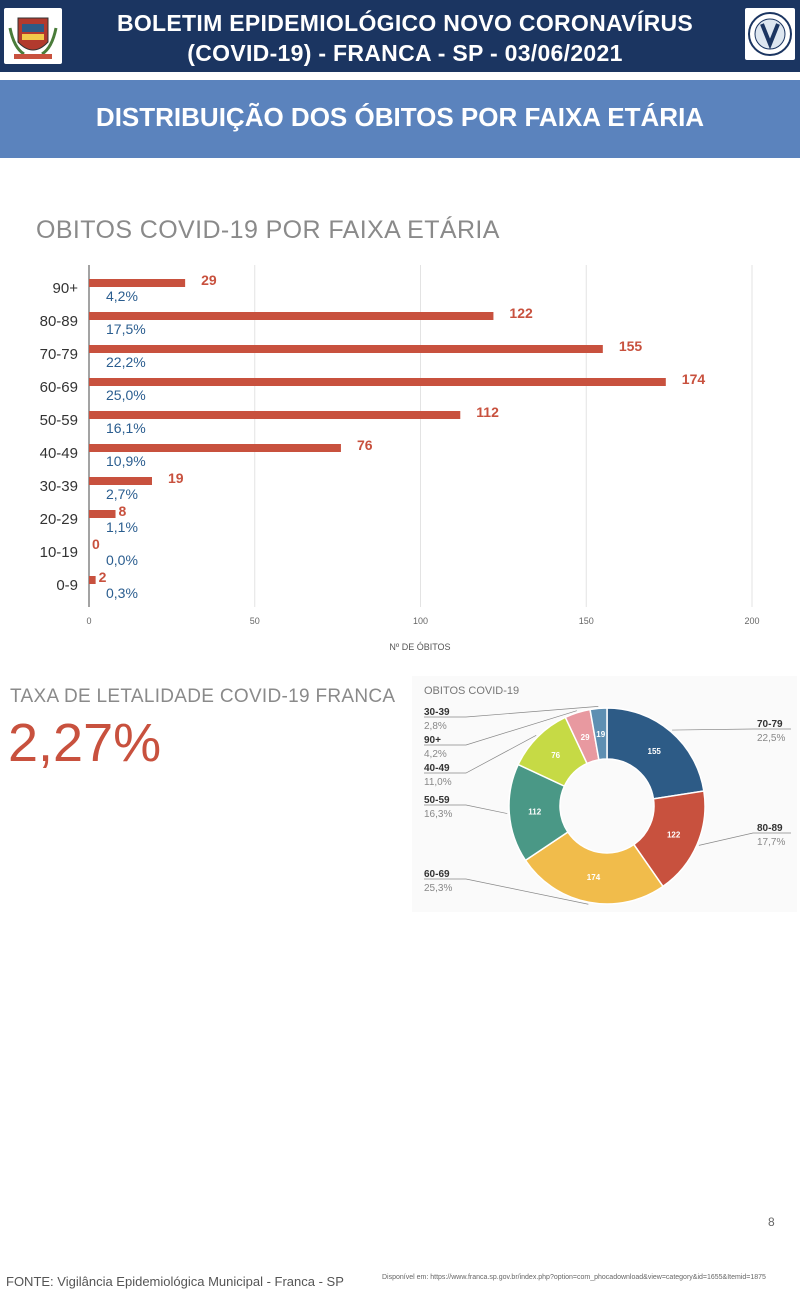 This screenshot has width=800, height=1295. I want to click on value-label: 29, so click(209, 280).